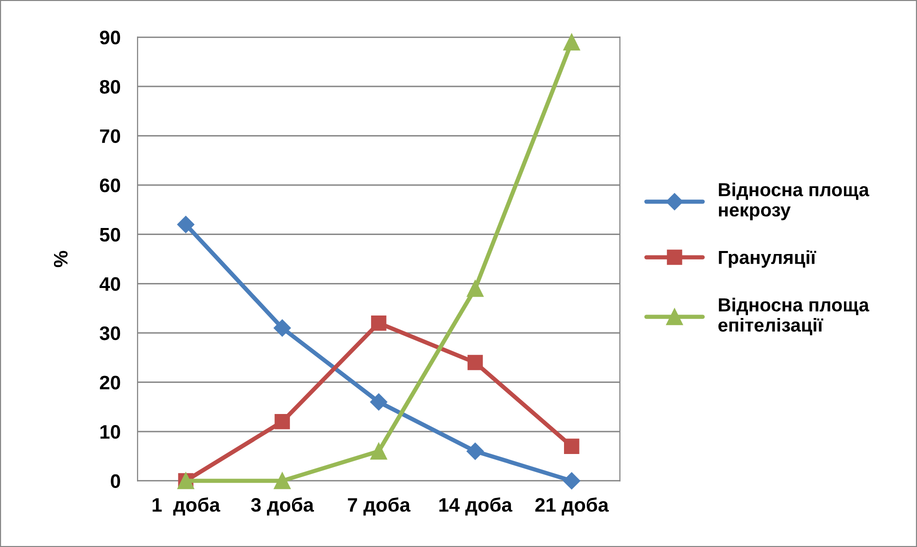  Describe the element at coordinates (110, 87) in the screenshot. I see `y-tick-label: 80` at that location.